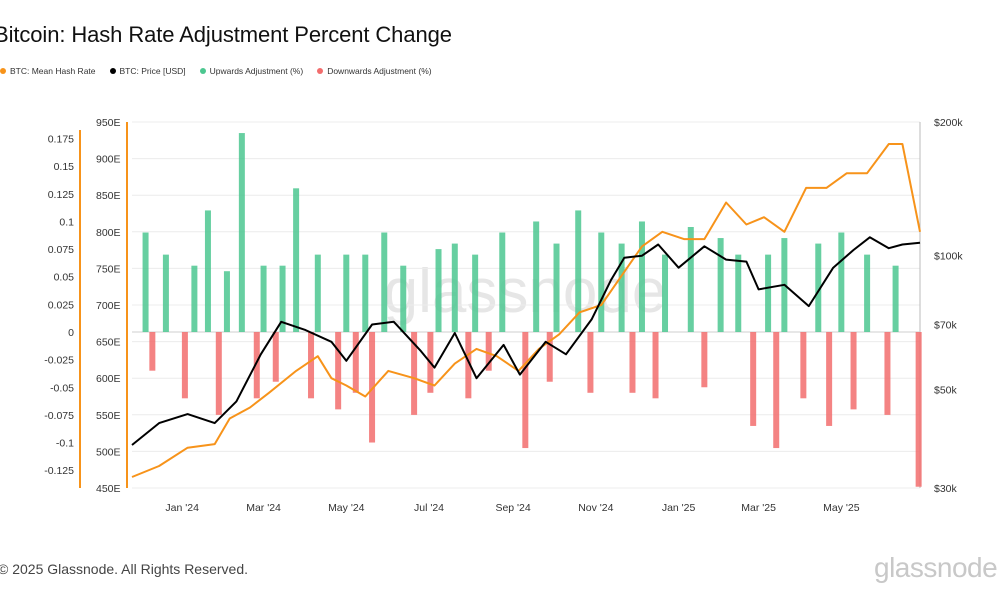 The image size is (1000, 600). Describe the element at coordinates (53, 71) in the screenshot. I see `legend-label-hash-rate: BTC: Mean Hash Rate` at that location.